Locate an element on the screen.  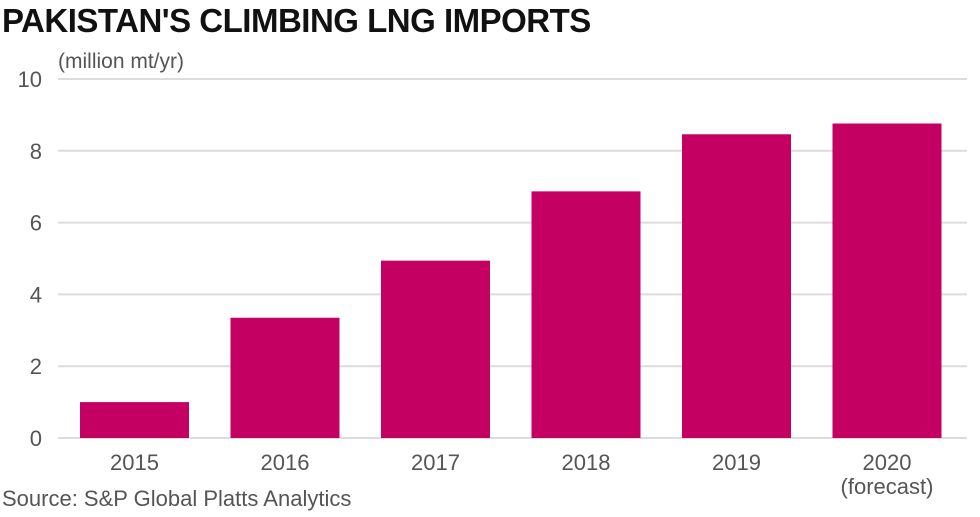
x-tick-label: 2018 is located at coordinates (586, 462).